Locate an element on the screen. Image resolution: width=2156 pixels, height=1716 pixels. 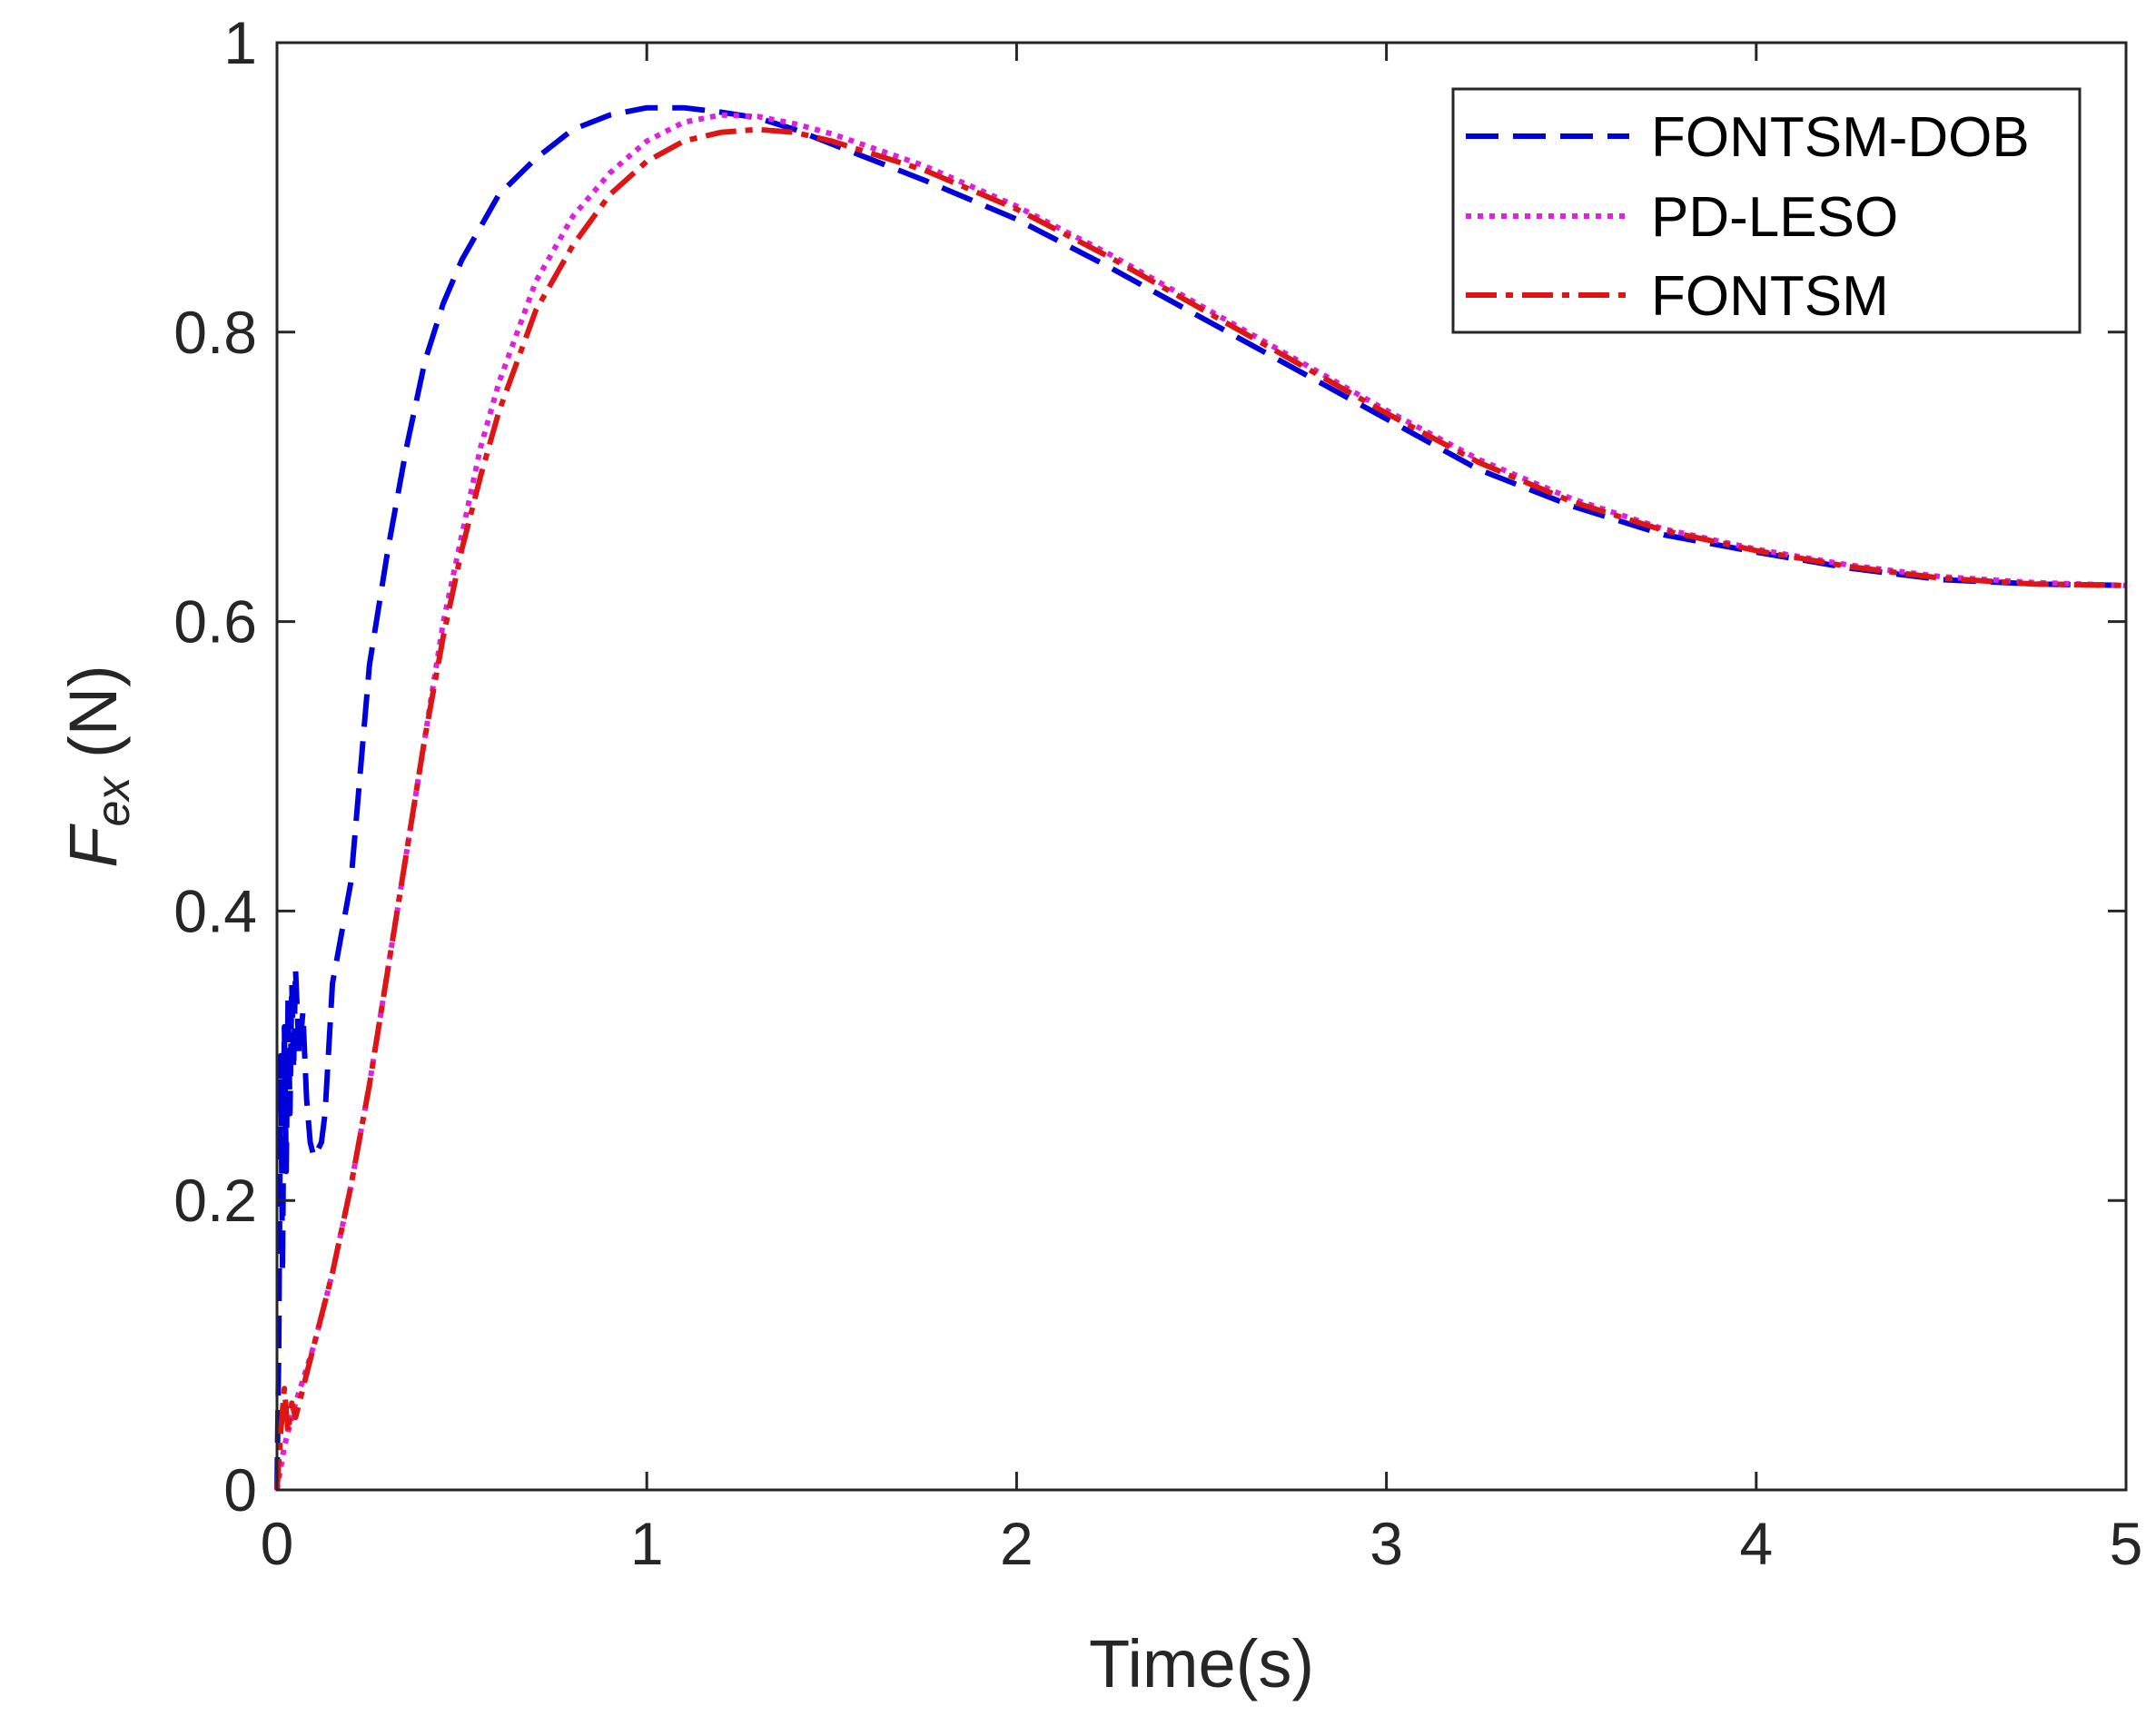
y-tick-labels: 0 0.2 0.4 0.6 0.8 1 is located at coordinates (215, 767).